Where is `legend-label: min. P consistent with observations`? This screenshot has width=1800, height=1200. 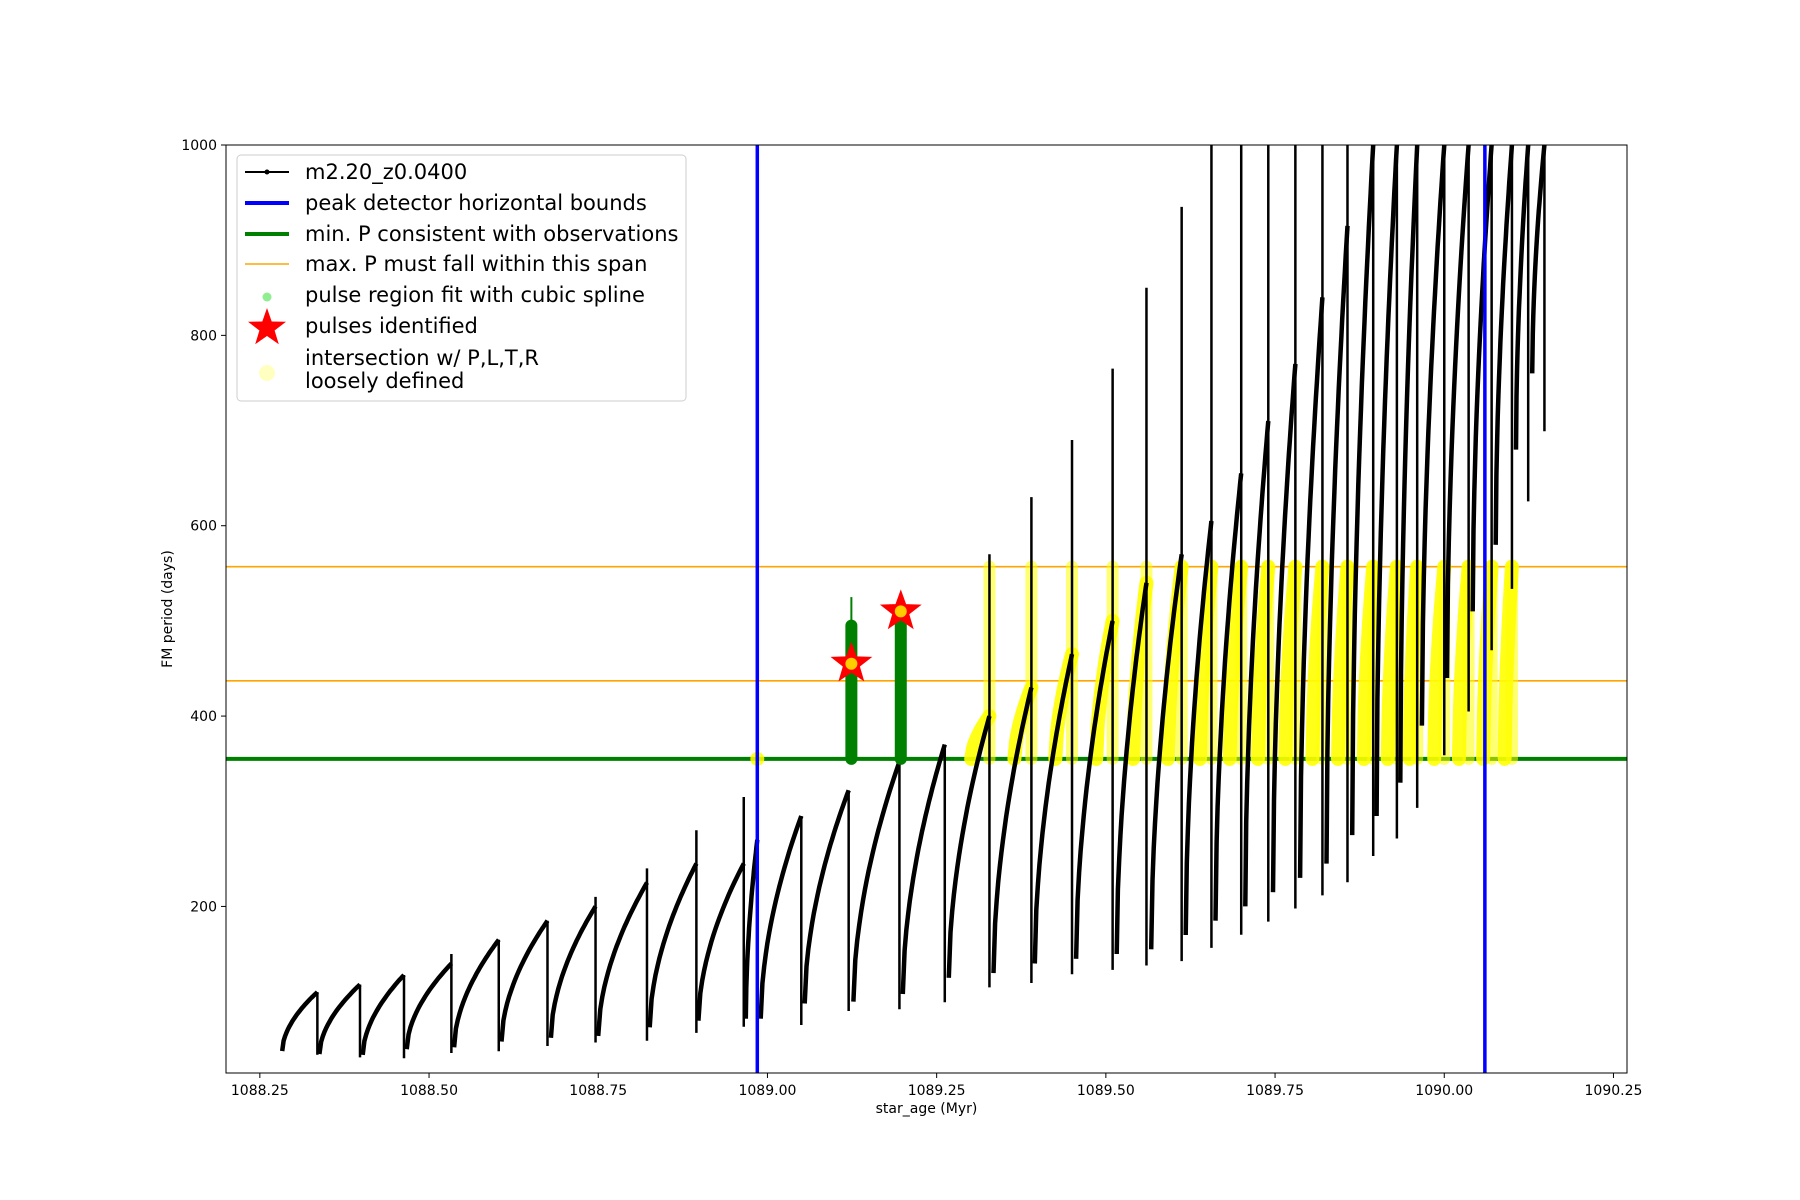 legend-label: min. P consistent with observations is located at coordinates (491, 234).